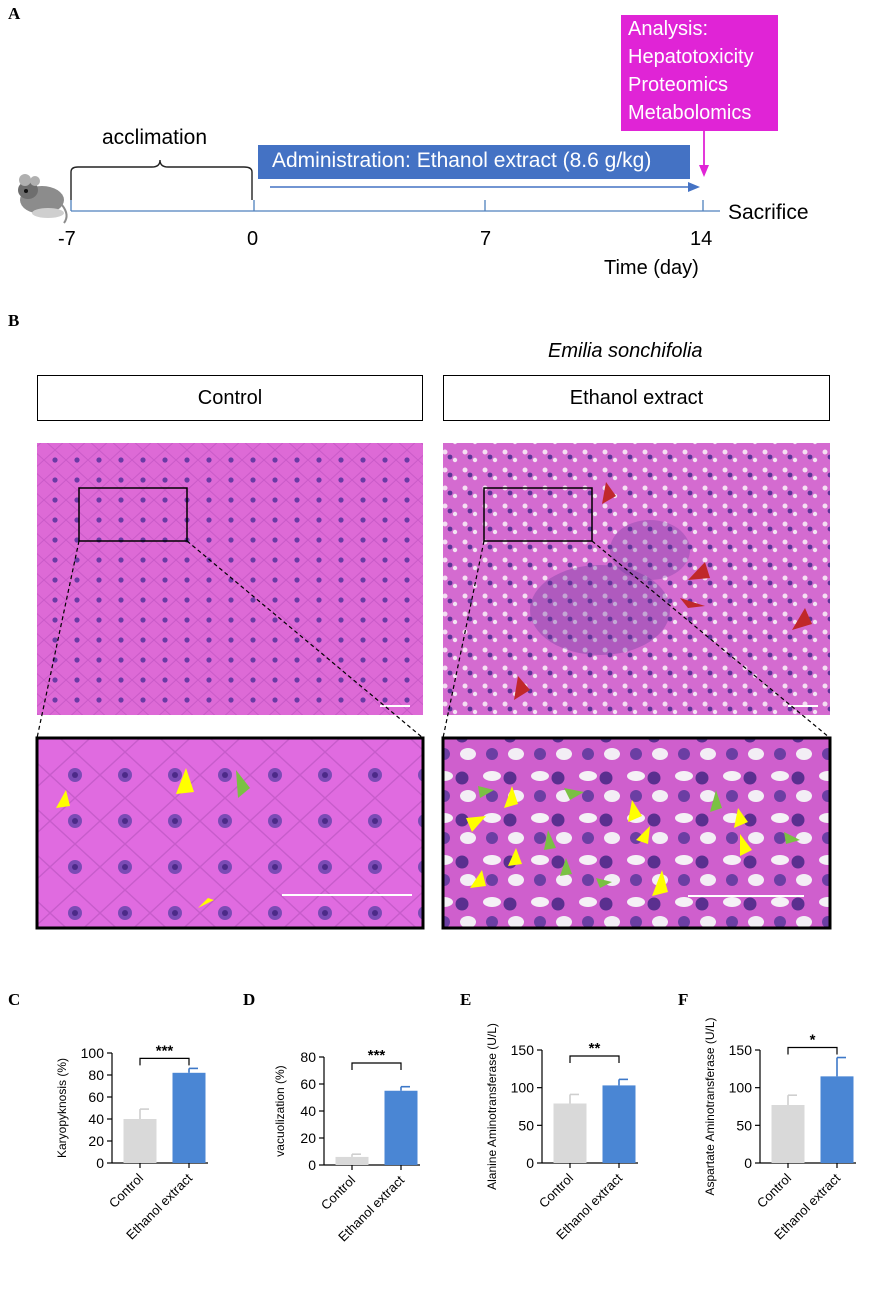 Image resolution: width=879 pixels, height=1315 pixels. What do you see at coordinates (100, 1163) in the screenshot?
I see `chart-c-y-tick-label: 0` at bounding box center [100, 1163].